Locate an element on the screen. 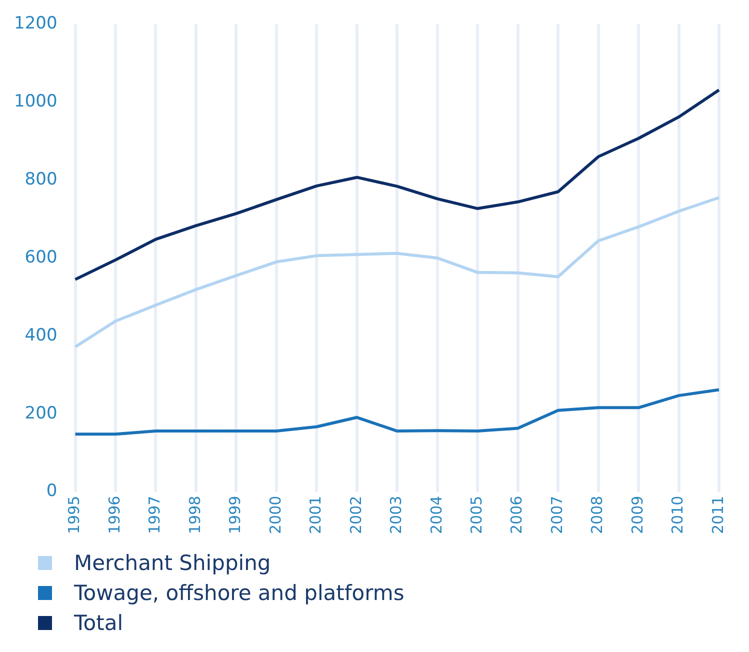 This screenshot has height=652, width=749. legend-label: Total is located at coordinates (99, 623).